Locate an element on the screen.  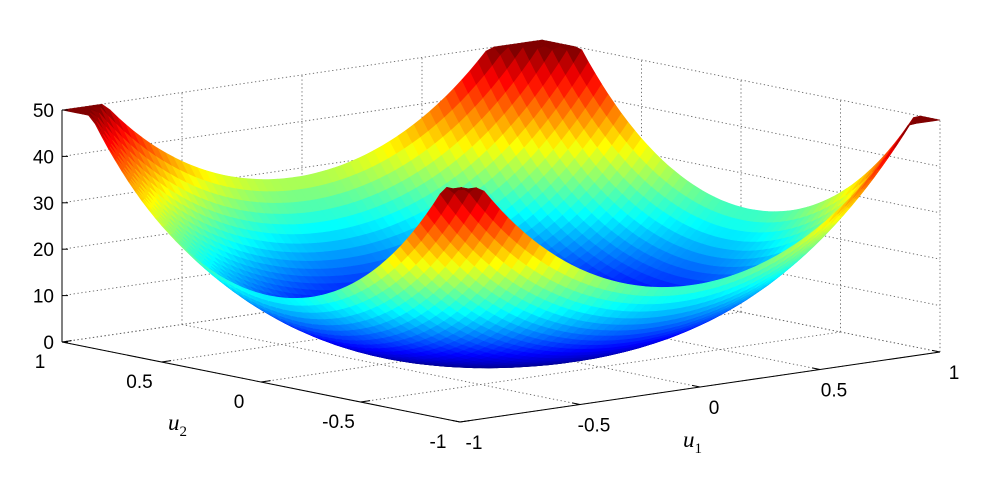
u2-tick-label: -1 is located at coordinates (438, 442).